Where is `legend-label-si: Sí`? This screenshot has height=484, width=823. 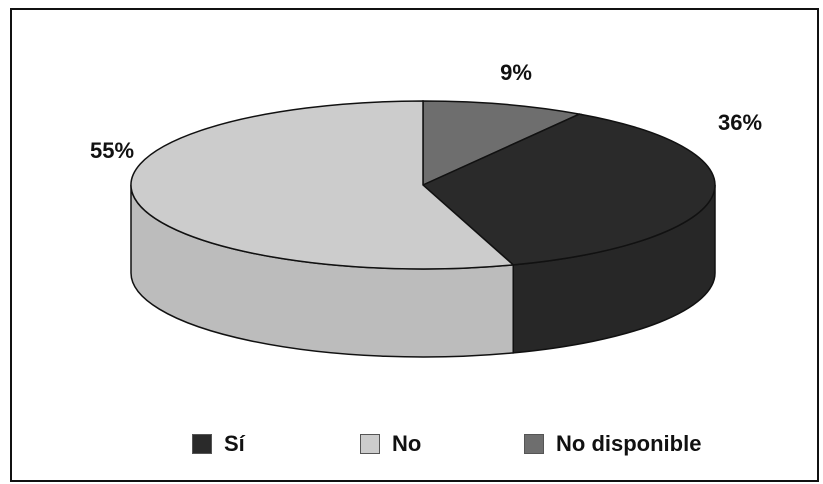
legend-label-si: Sí is located at coordinates (234, 443).